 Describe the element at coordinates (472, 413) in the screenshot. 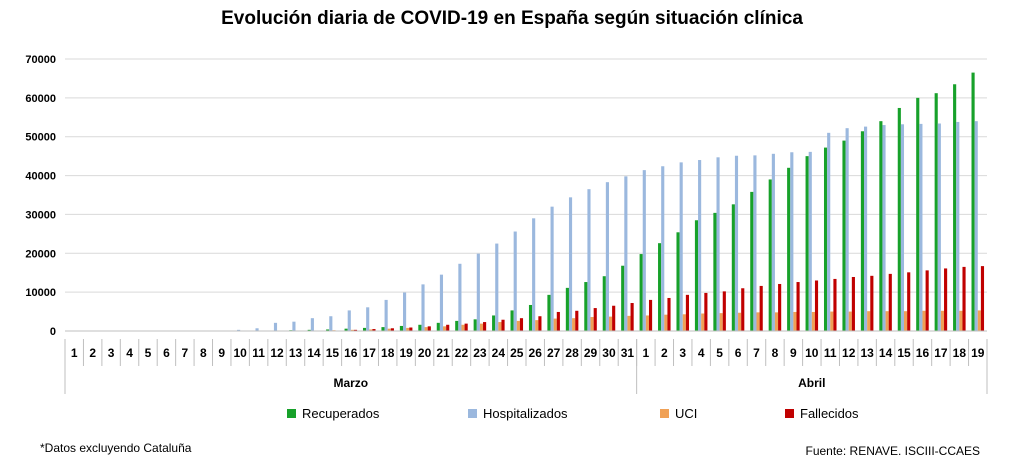

I see `legend-swatch-hospitalizados` at that location.